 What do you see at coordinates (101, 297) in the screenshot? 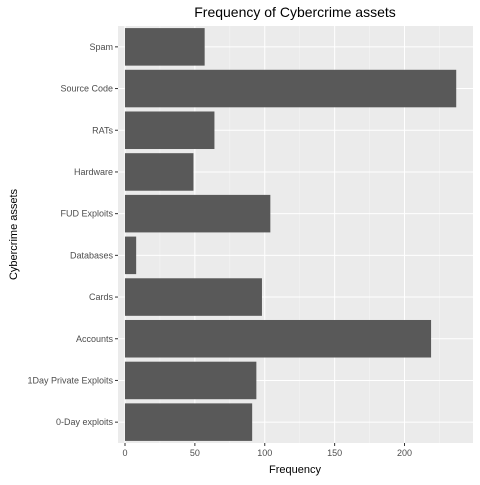
I see `y-tick-label: Cards` at bounding box center [101, 297].